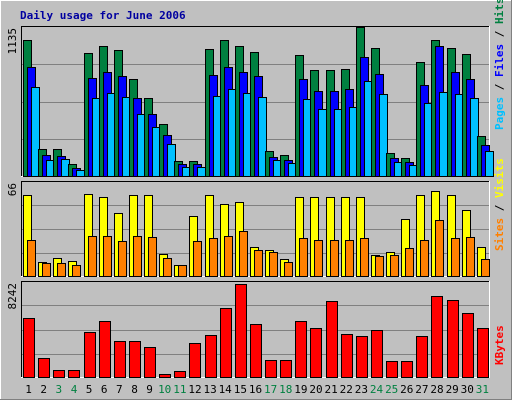 This screenshot has height=400, width=512. I want to click on day-label-8: 8, so click(134, 389).